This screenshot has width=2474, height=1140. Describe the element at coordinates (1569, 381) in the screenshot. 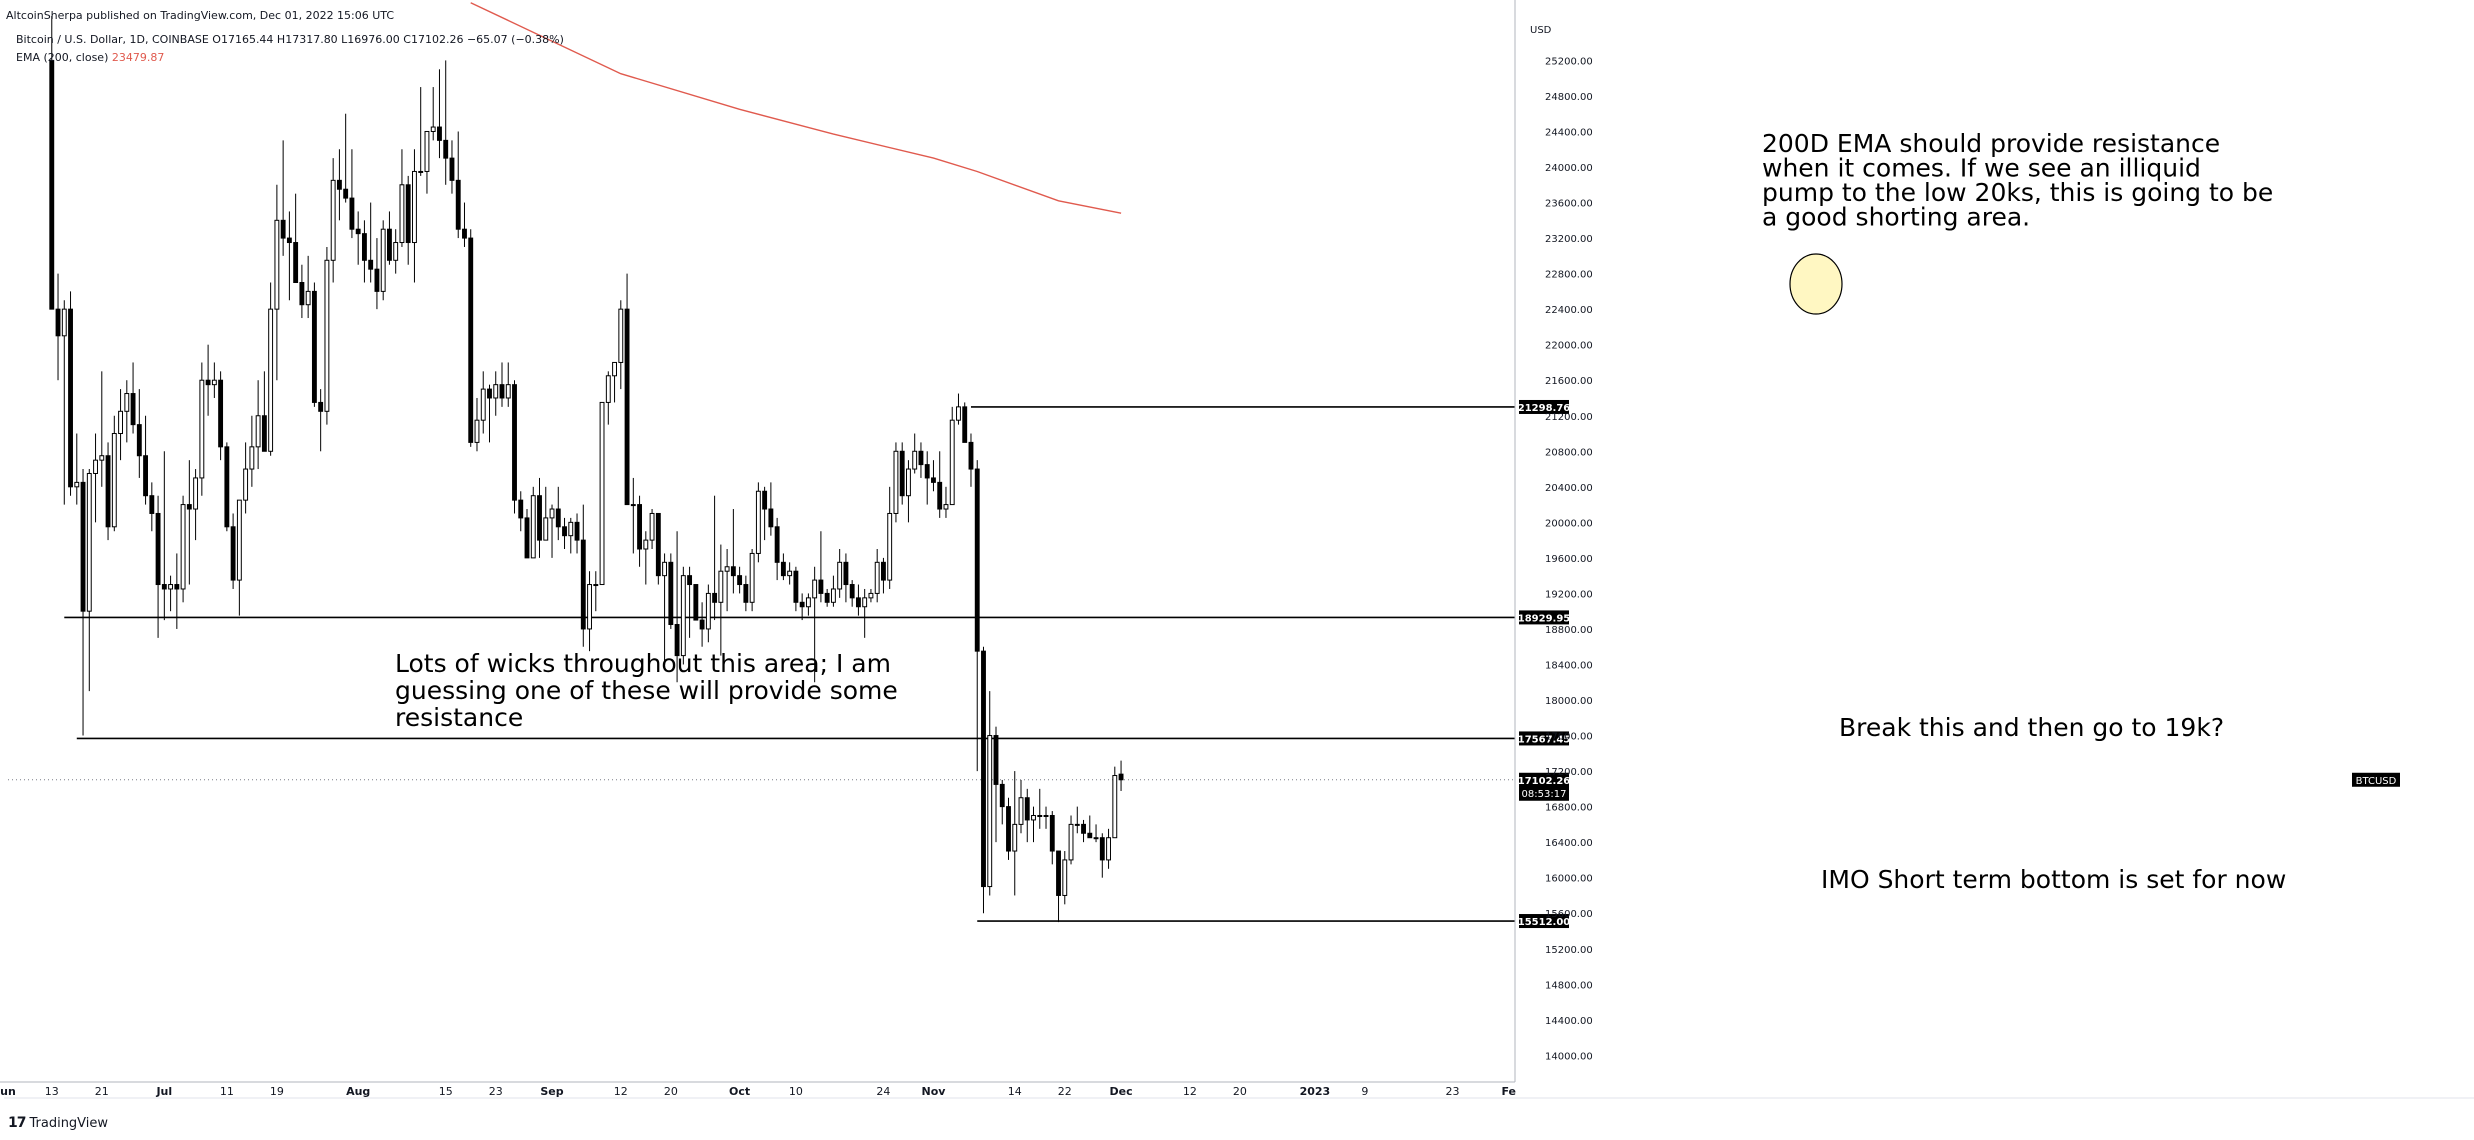

I see `y-tick-label: 21600.00` at that location.